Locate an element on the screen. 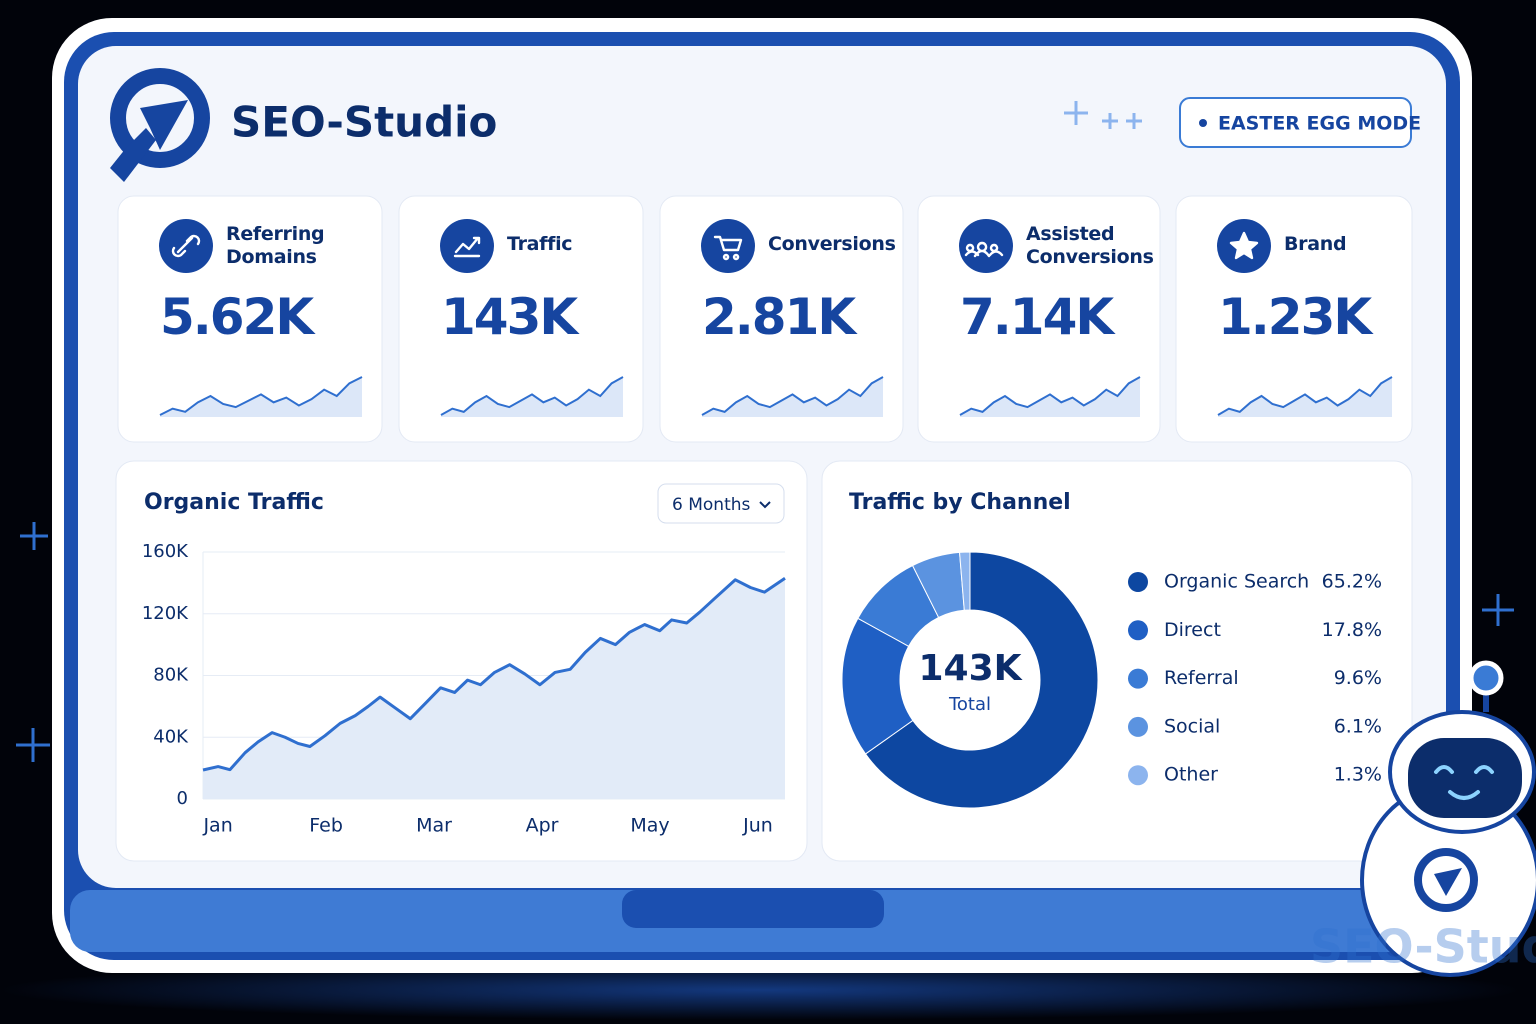 The image size is (1536, 1024). kpi-label: Assisted Conversions is located at coordinates (1090, 245).